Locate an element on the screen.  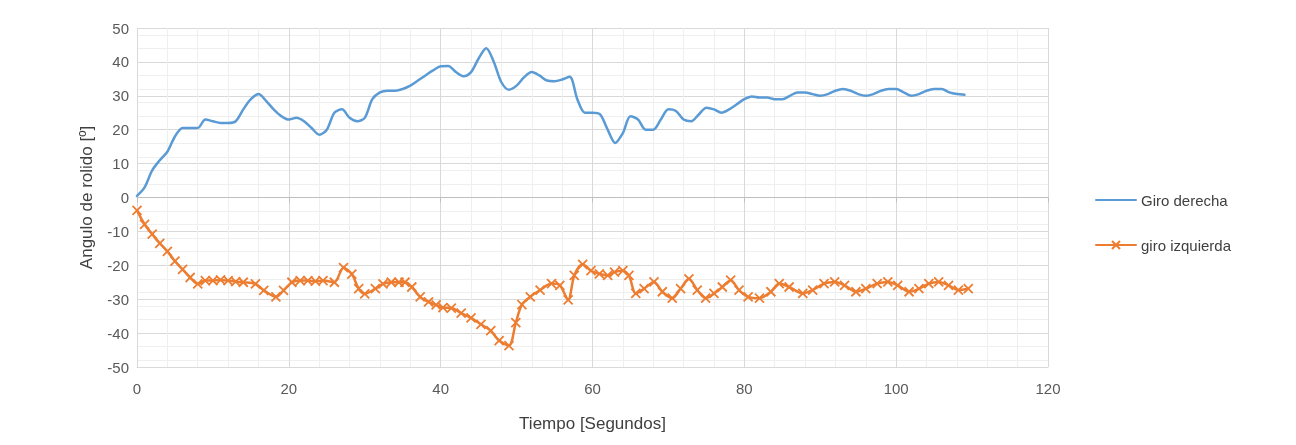
x-tick-label: 120 is located at coordinates (1048, 388).